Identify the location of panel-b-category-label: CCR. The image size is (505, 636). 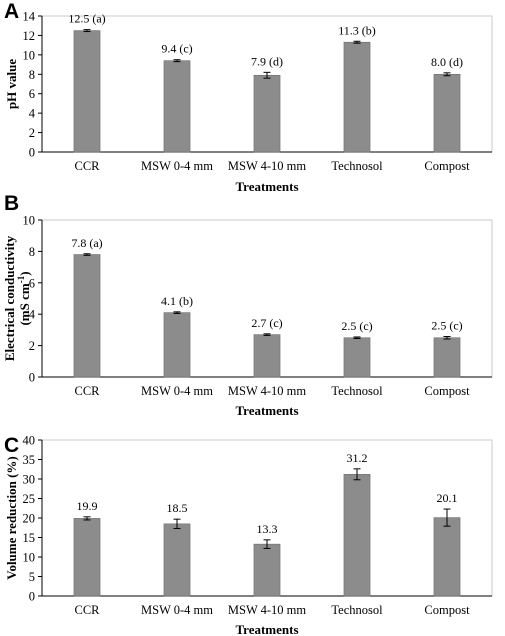
(87, 391).